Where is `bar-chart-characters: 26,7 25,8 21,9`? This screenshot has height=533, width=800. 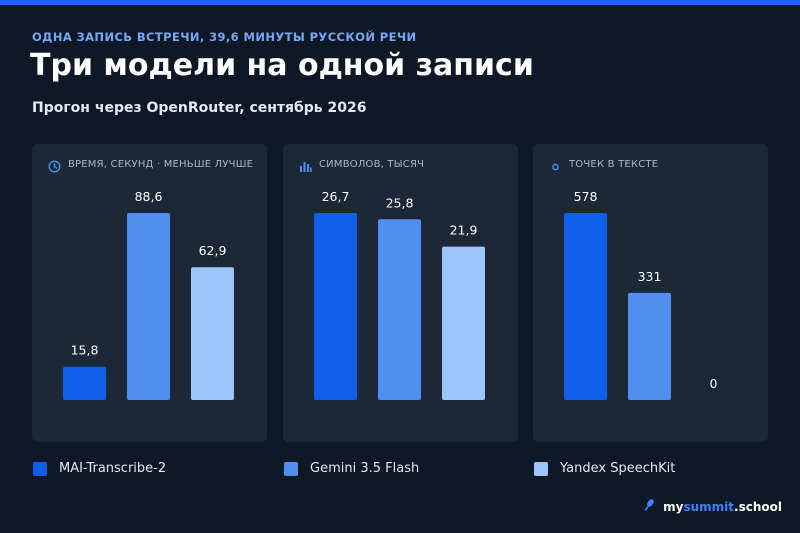 bar-chart-characters: 26,7 25,8 21,9 is located at coordinates (399, 294).